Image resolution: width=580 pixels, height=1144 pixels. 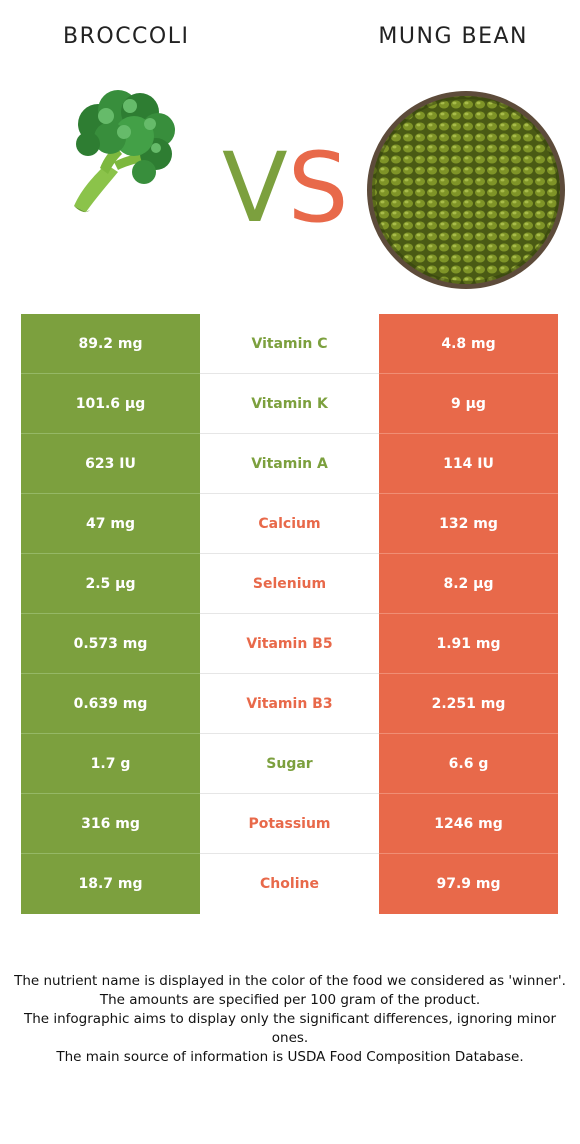 What do you see at coordinates (110, 704) in the screenshot?
I see `broccoli-value: 0.639 mg` at bounding box center [110, 704].